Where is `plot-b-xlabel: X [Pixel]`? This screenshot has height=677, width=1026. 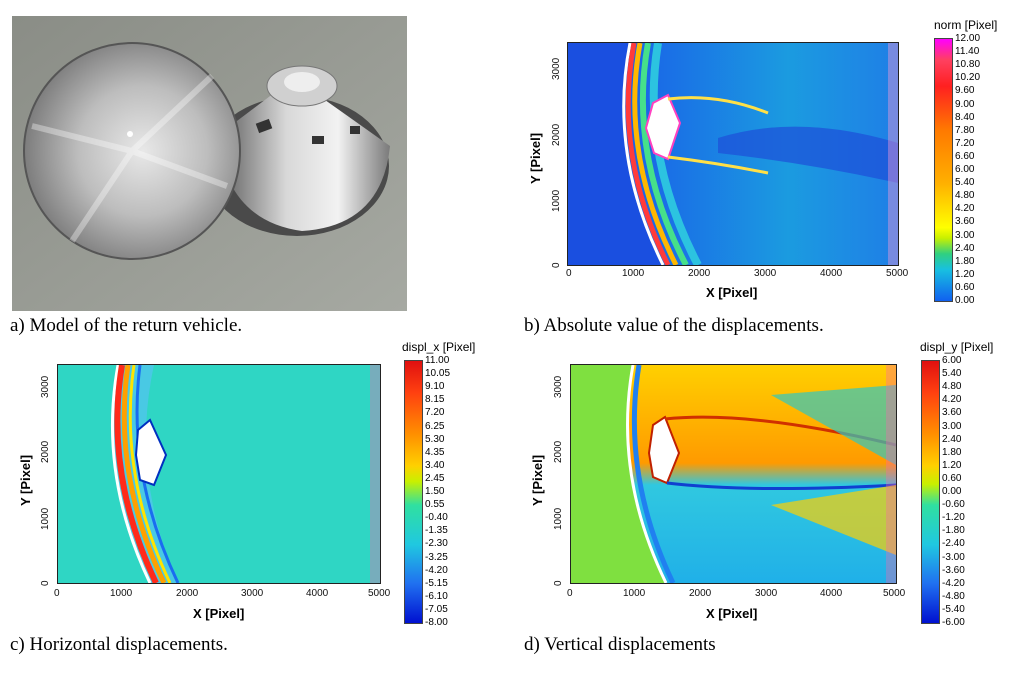 plot-b-xlabel: X [Pixel] is located at coordinates (732, 292).